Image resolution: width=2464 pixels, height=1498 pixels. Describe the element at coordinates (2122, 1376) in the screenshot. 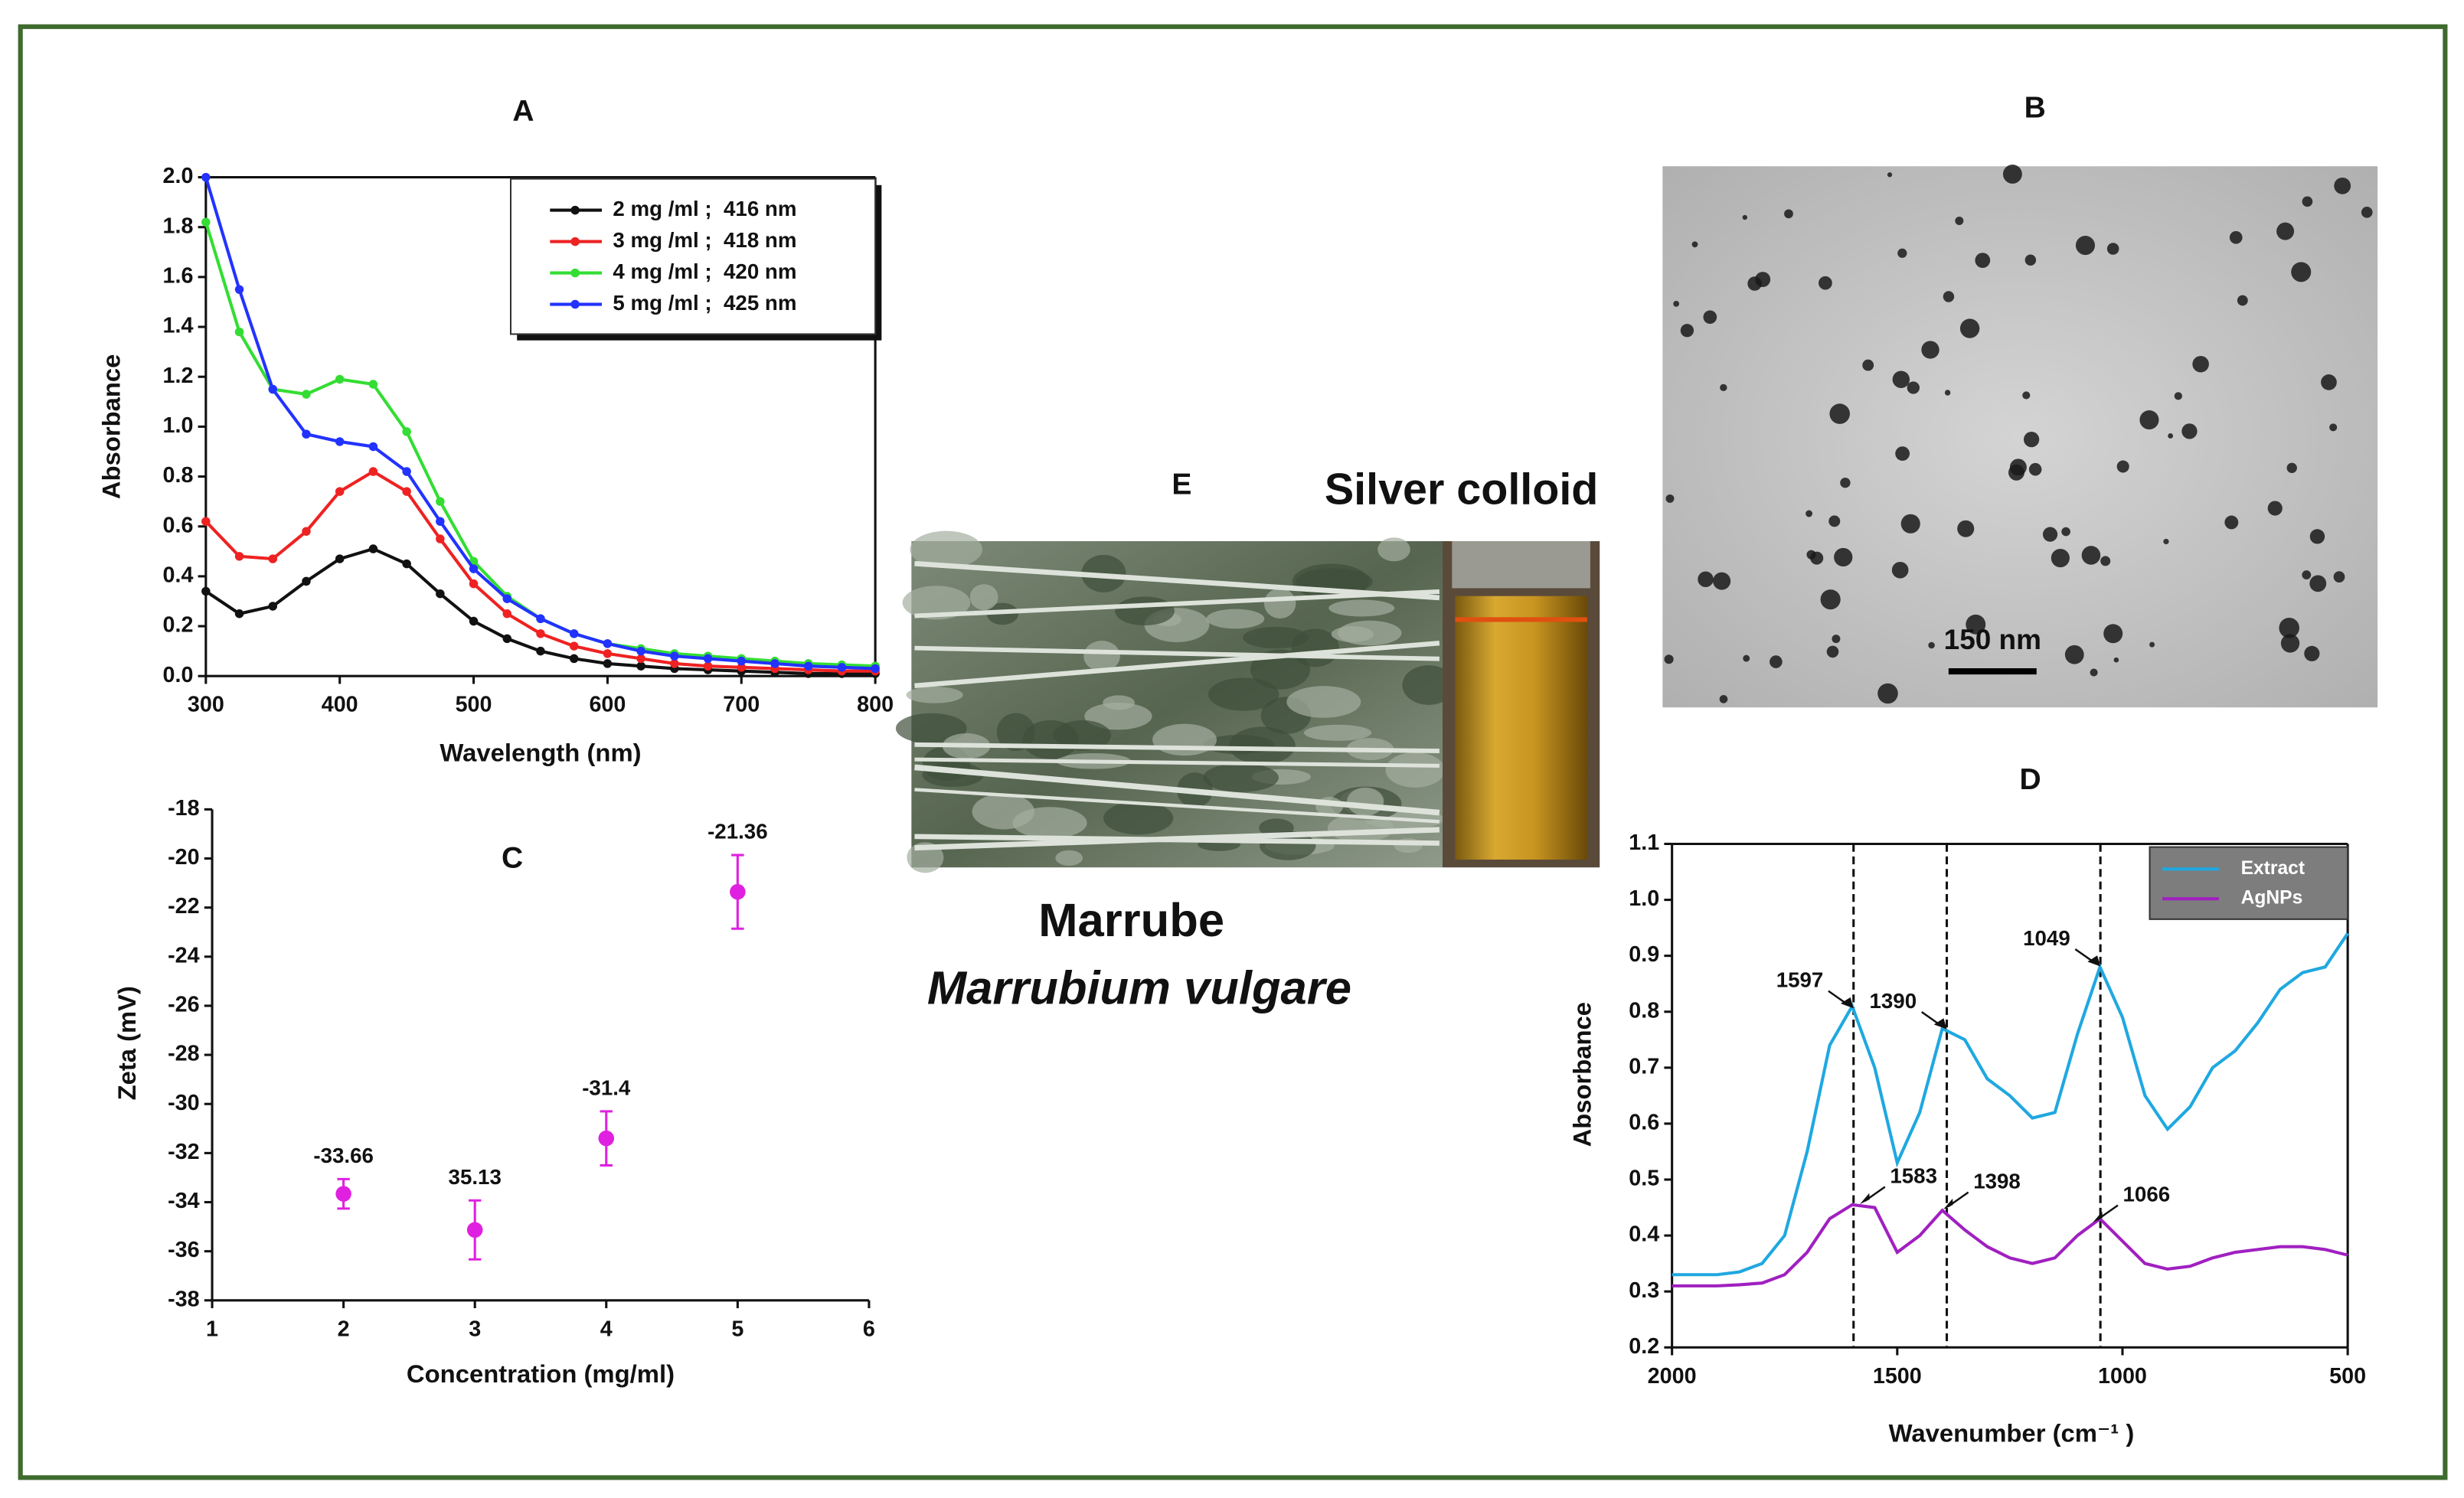

I see `x-tick-label: 1000` at that location.